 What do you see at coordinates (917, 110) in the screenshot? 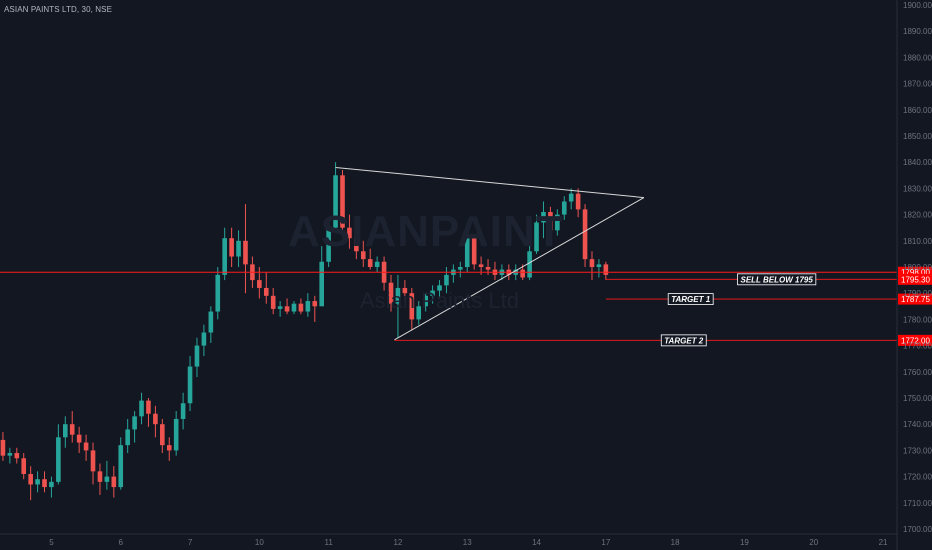
I see `price-tick-label: 1860.00` at bounding box center [917, 110].